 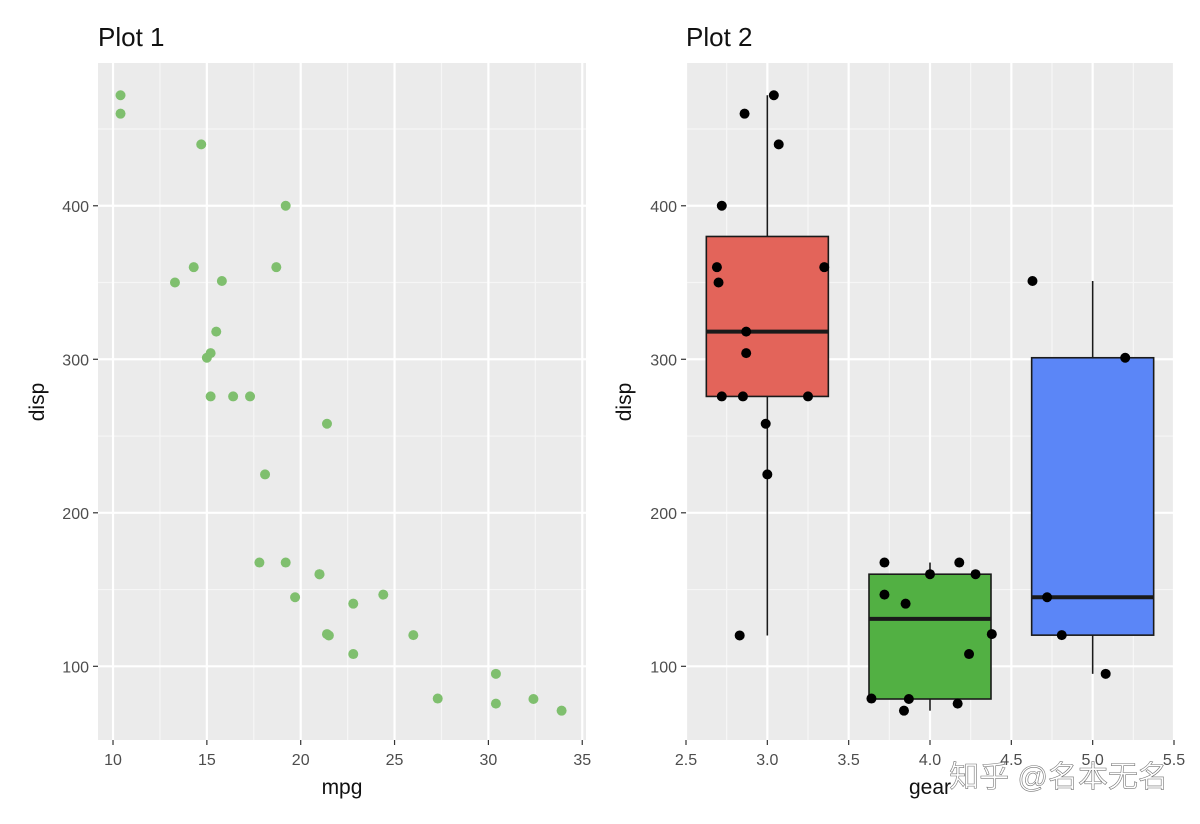 What do you see at coordinates (930, 787) in the screenshot?
I see `plot-2-x-axis-title: gear` at bounding box center [930, 787].